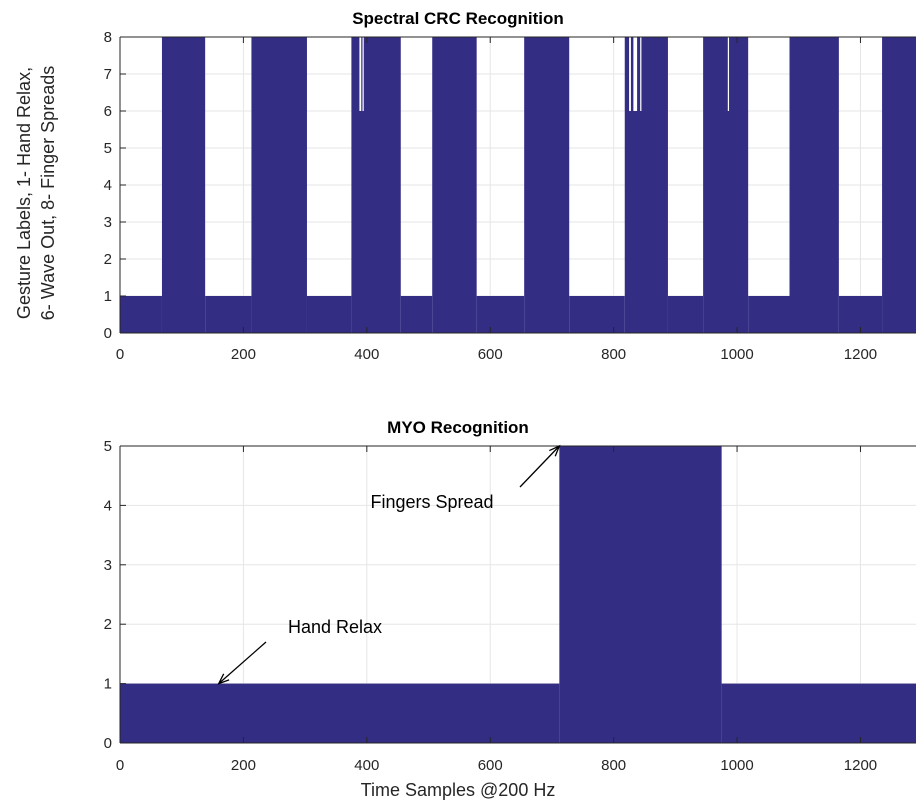 The image size is (916, 805). I want to click on y-tick-label: 8, so click(108, 37).